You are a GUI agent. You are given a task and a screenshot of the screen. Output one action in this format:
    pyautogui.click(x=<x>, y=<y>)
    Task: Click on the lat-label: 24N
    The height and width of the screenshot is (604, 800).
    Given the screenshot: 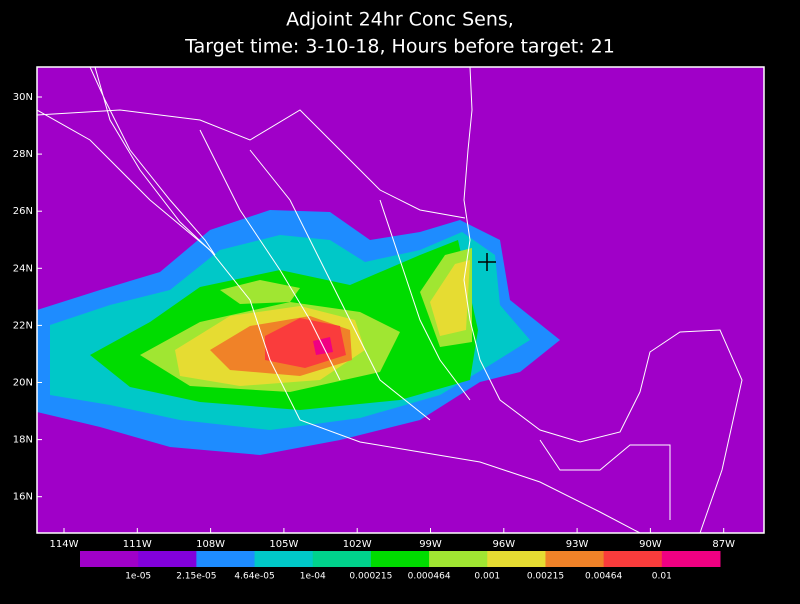 What is the action you would take?
    pyautogui.click(x=23, y=268)
    